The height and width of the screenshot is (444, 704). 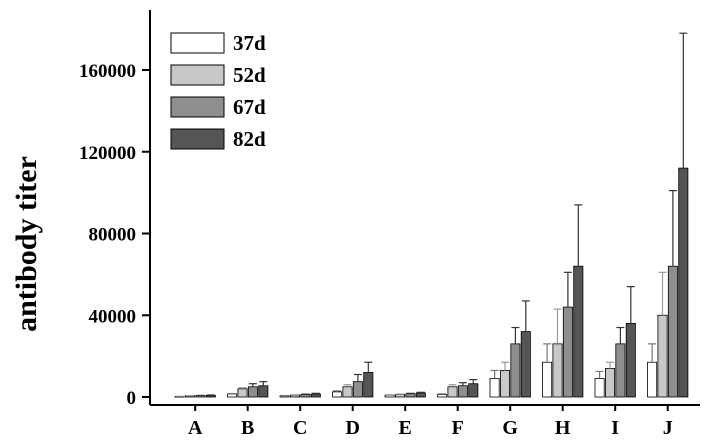 I want to click on x-tick-label-A: A, so click(x=195, y=428).